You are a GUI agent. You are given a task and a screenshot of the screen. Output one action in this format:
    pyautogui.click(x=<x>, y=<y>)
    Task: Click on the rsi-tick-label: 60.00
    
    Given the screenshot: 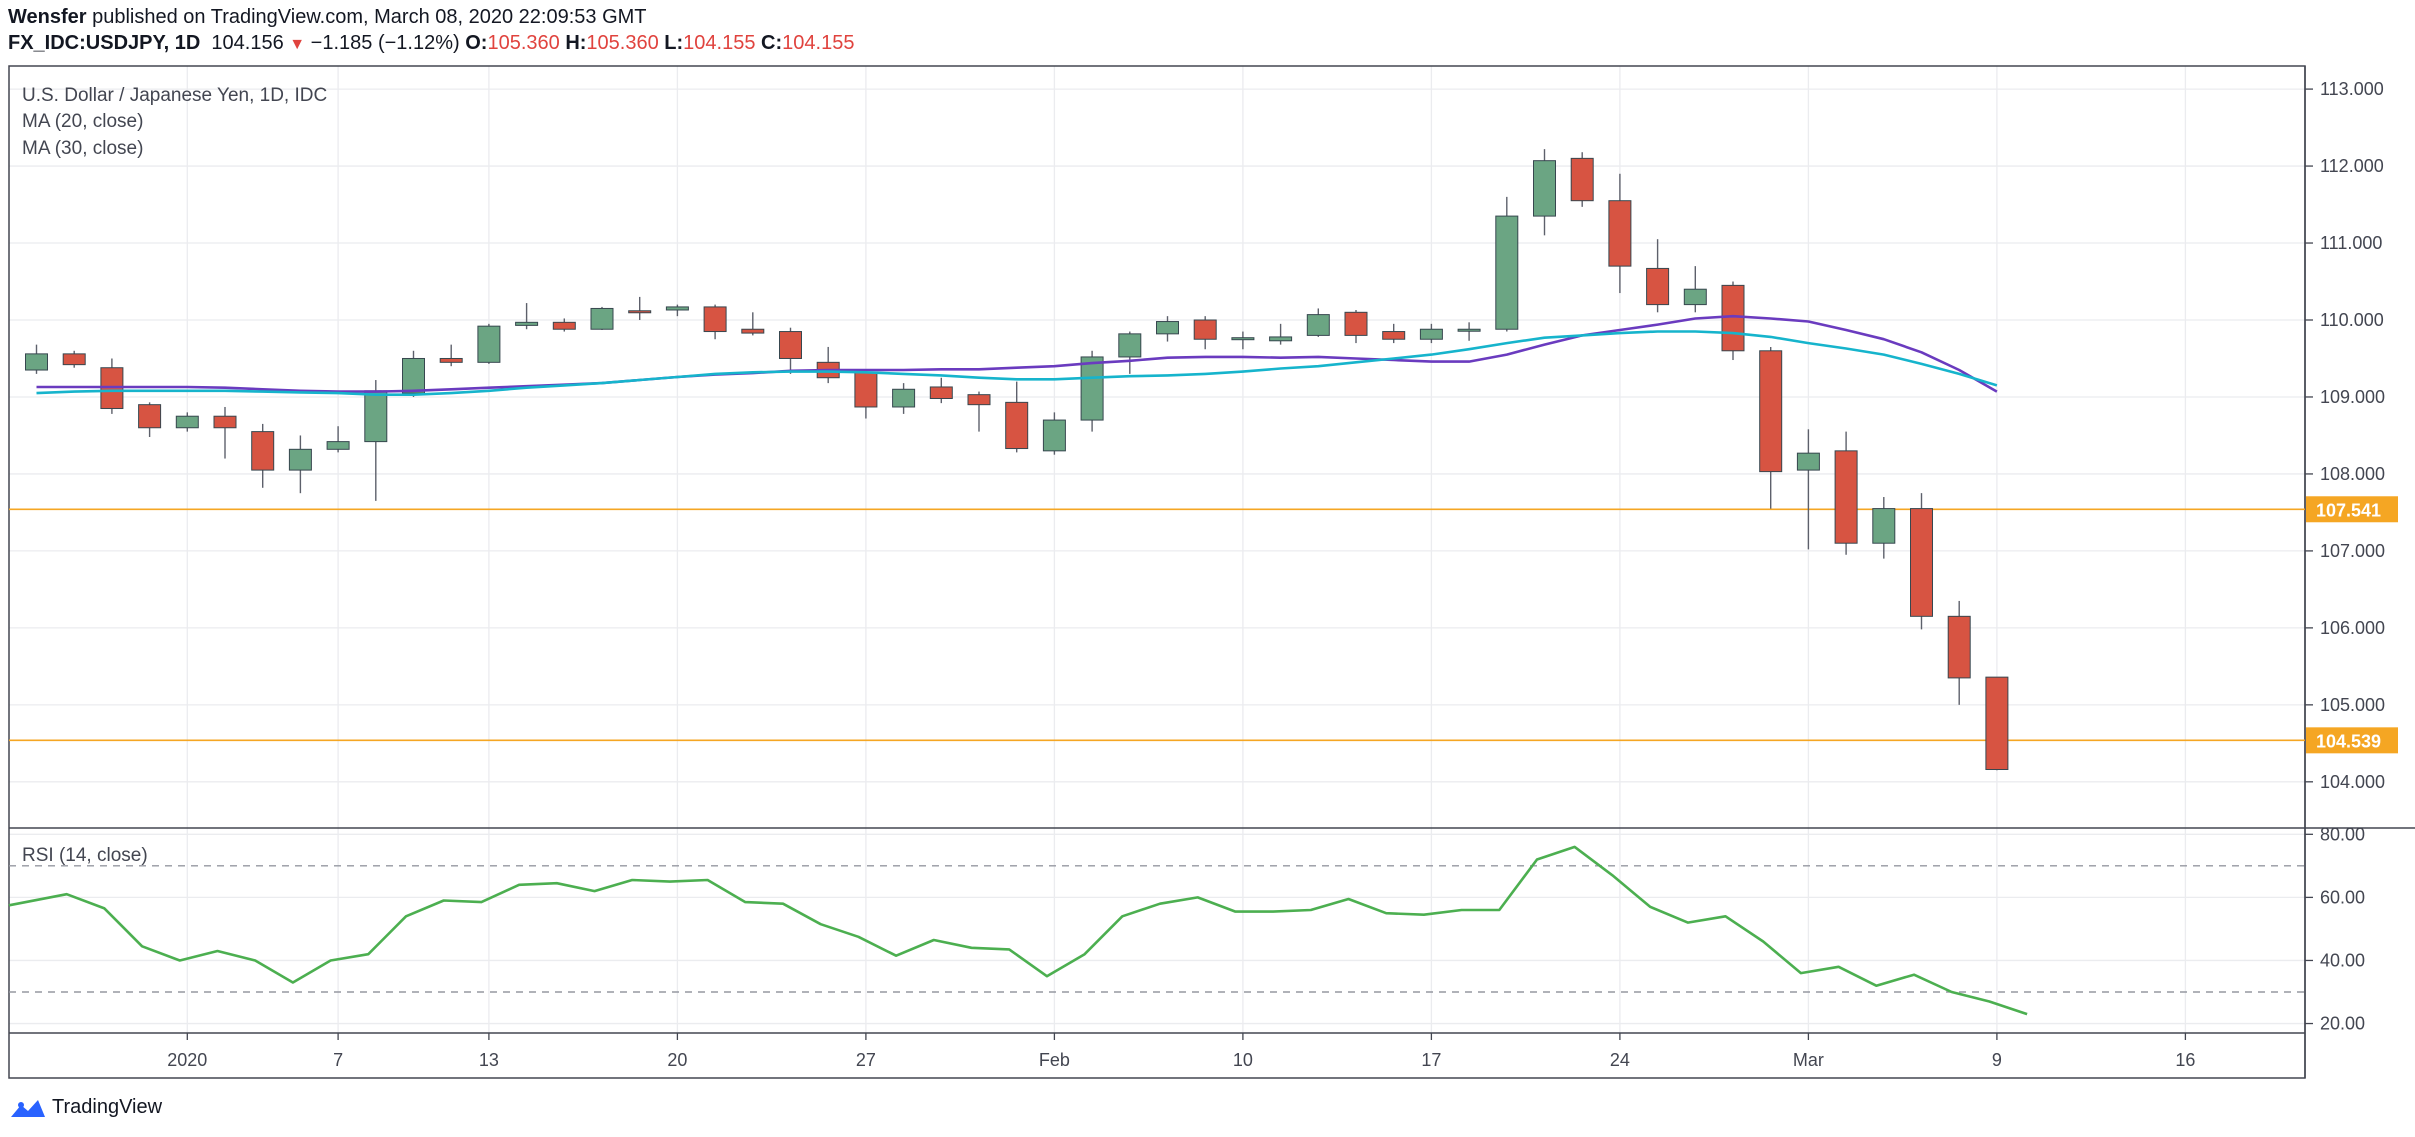 What is the action you would take?
    pyautogui.click(x=2342, y=897)
    